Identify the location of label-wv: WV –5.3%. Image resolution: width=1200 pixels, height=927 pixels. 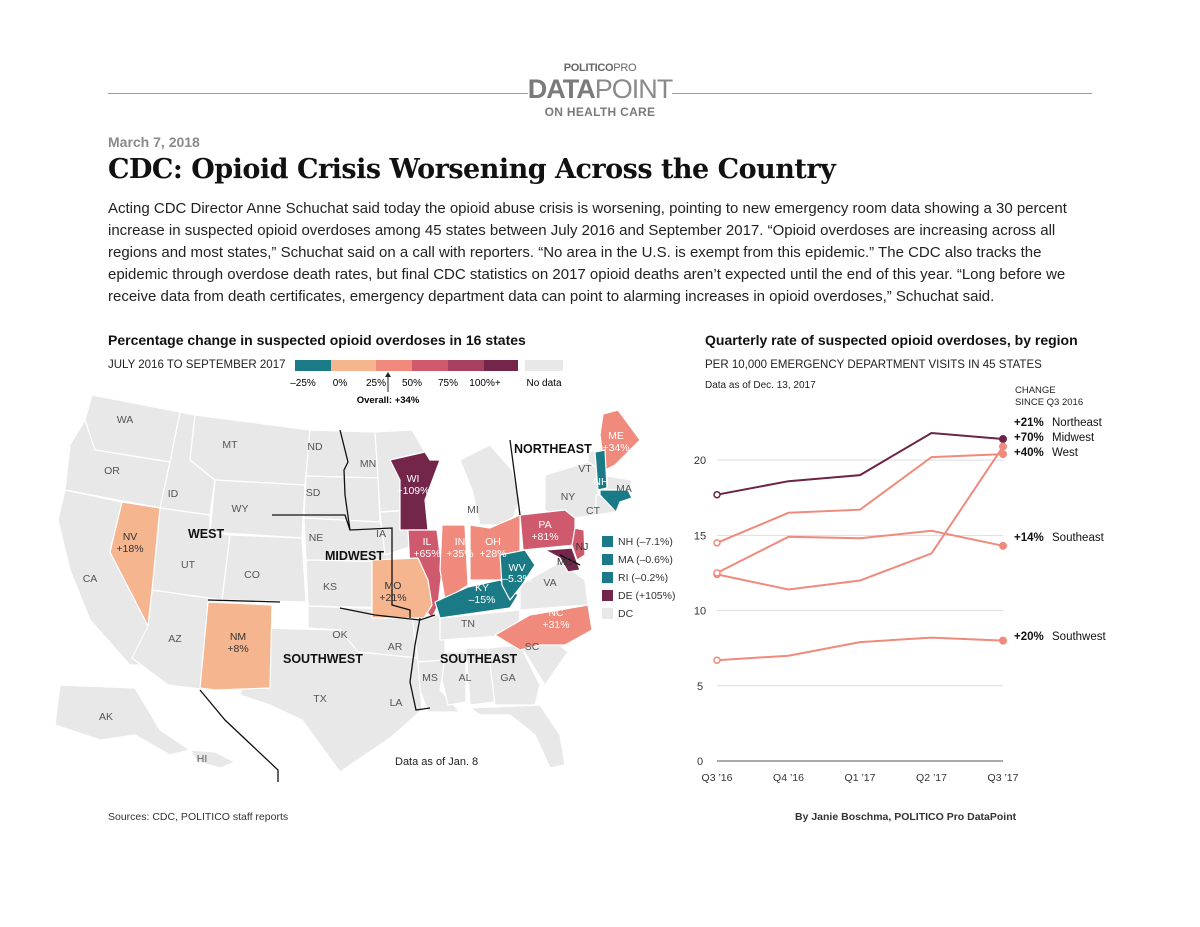
(517, 573).